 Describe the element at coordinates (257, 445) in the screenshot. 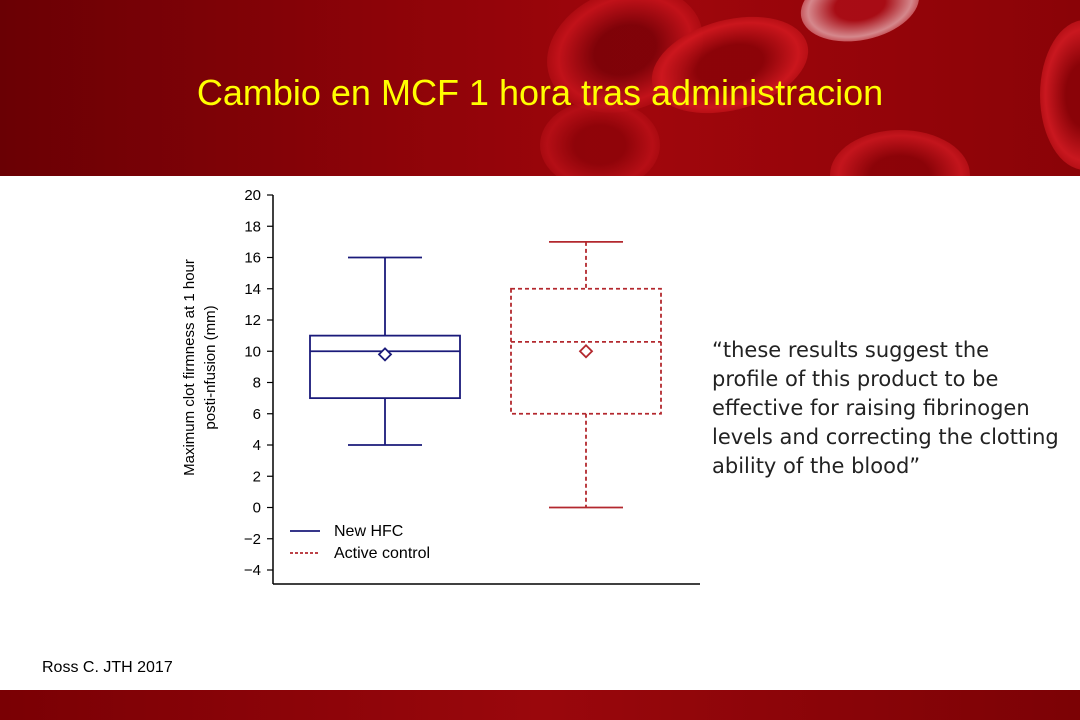

I see `y-tick-label: 4` at that location.